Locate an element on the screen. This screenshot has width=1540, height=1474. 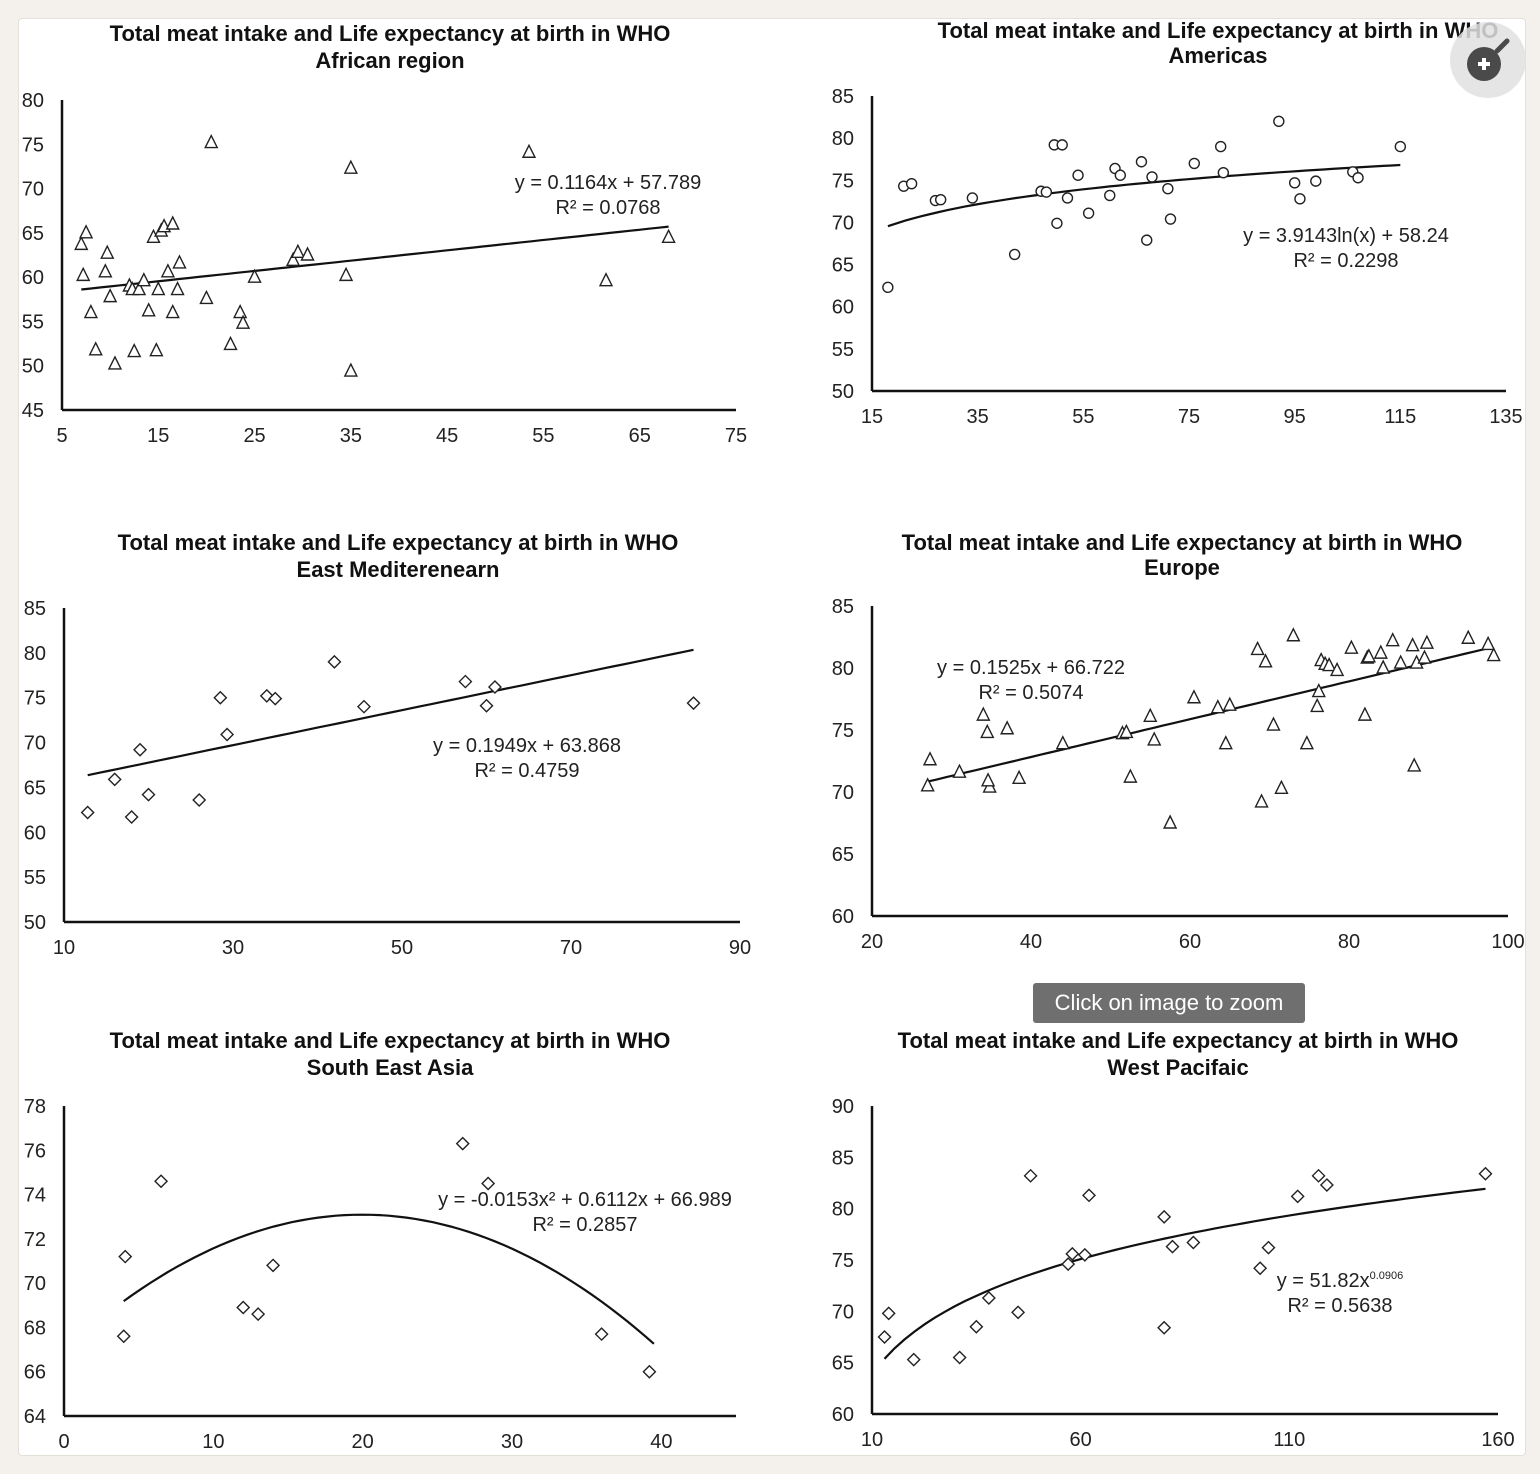
trend-equation: y = 0.1525x + 66.722 is located at coordinates (1031, 668).